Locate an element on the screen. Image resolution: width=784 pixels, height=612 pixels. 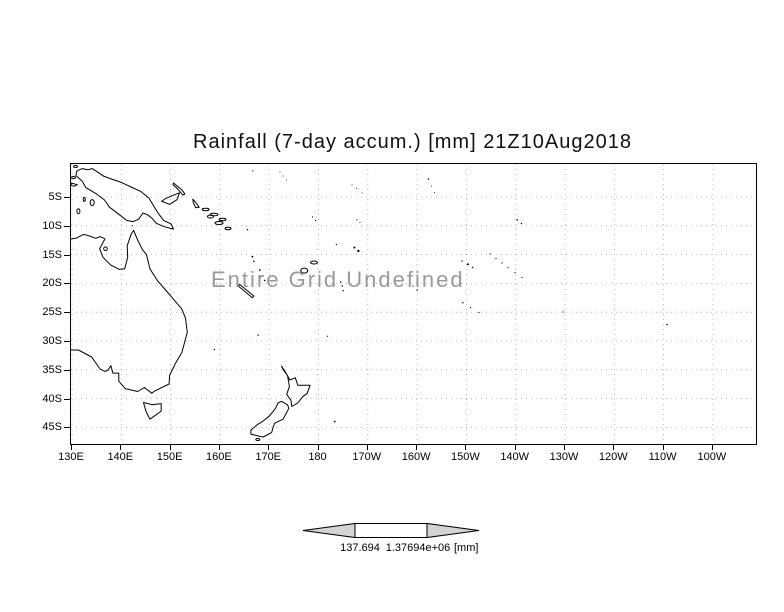
lat-tick-label: 15S is located at coordinates (52, 254).